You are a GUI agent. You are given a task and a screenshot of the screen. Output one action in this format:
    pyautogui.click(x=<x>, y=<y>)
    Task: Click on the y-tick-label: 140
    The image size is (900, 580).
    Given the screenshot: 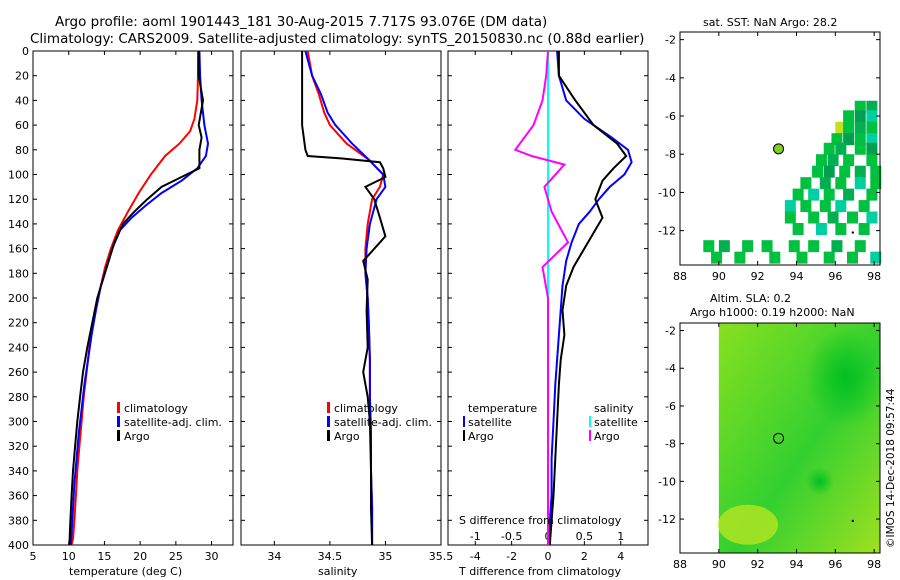 What is the action you would take?
    pyautogui.click(x=18, y=224)
    